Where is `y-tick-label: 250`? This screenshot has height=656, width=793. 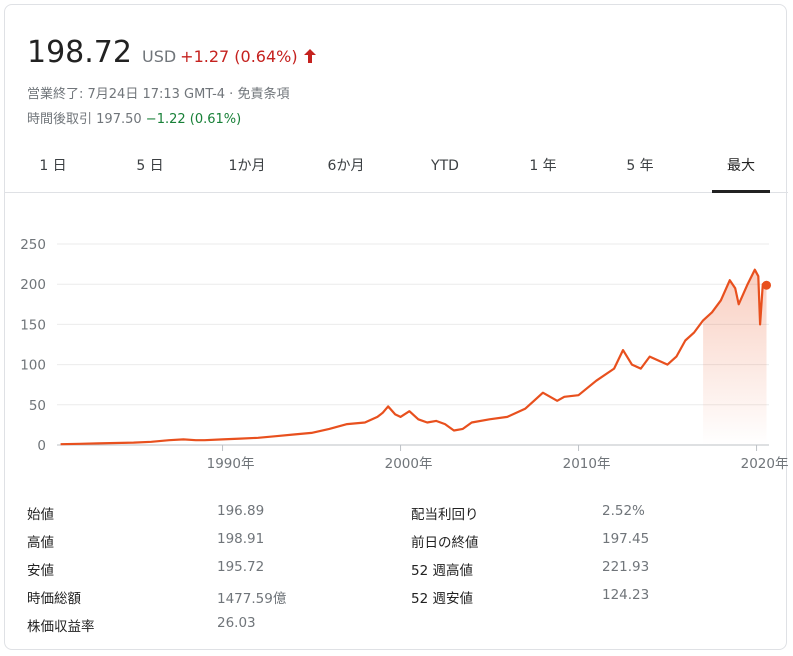 y-tick-label: 250 is located at coordinates (33, 245).